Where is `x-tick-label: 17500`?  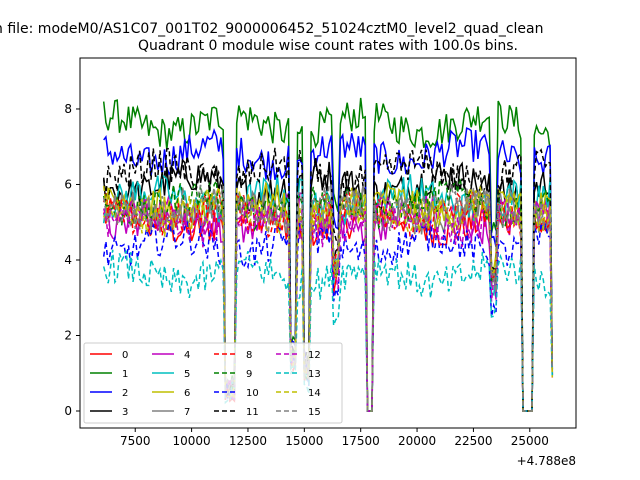
x-tick-label: 17500 is located at coordinates (361, 441).